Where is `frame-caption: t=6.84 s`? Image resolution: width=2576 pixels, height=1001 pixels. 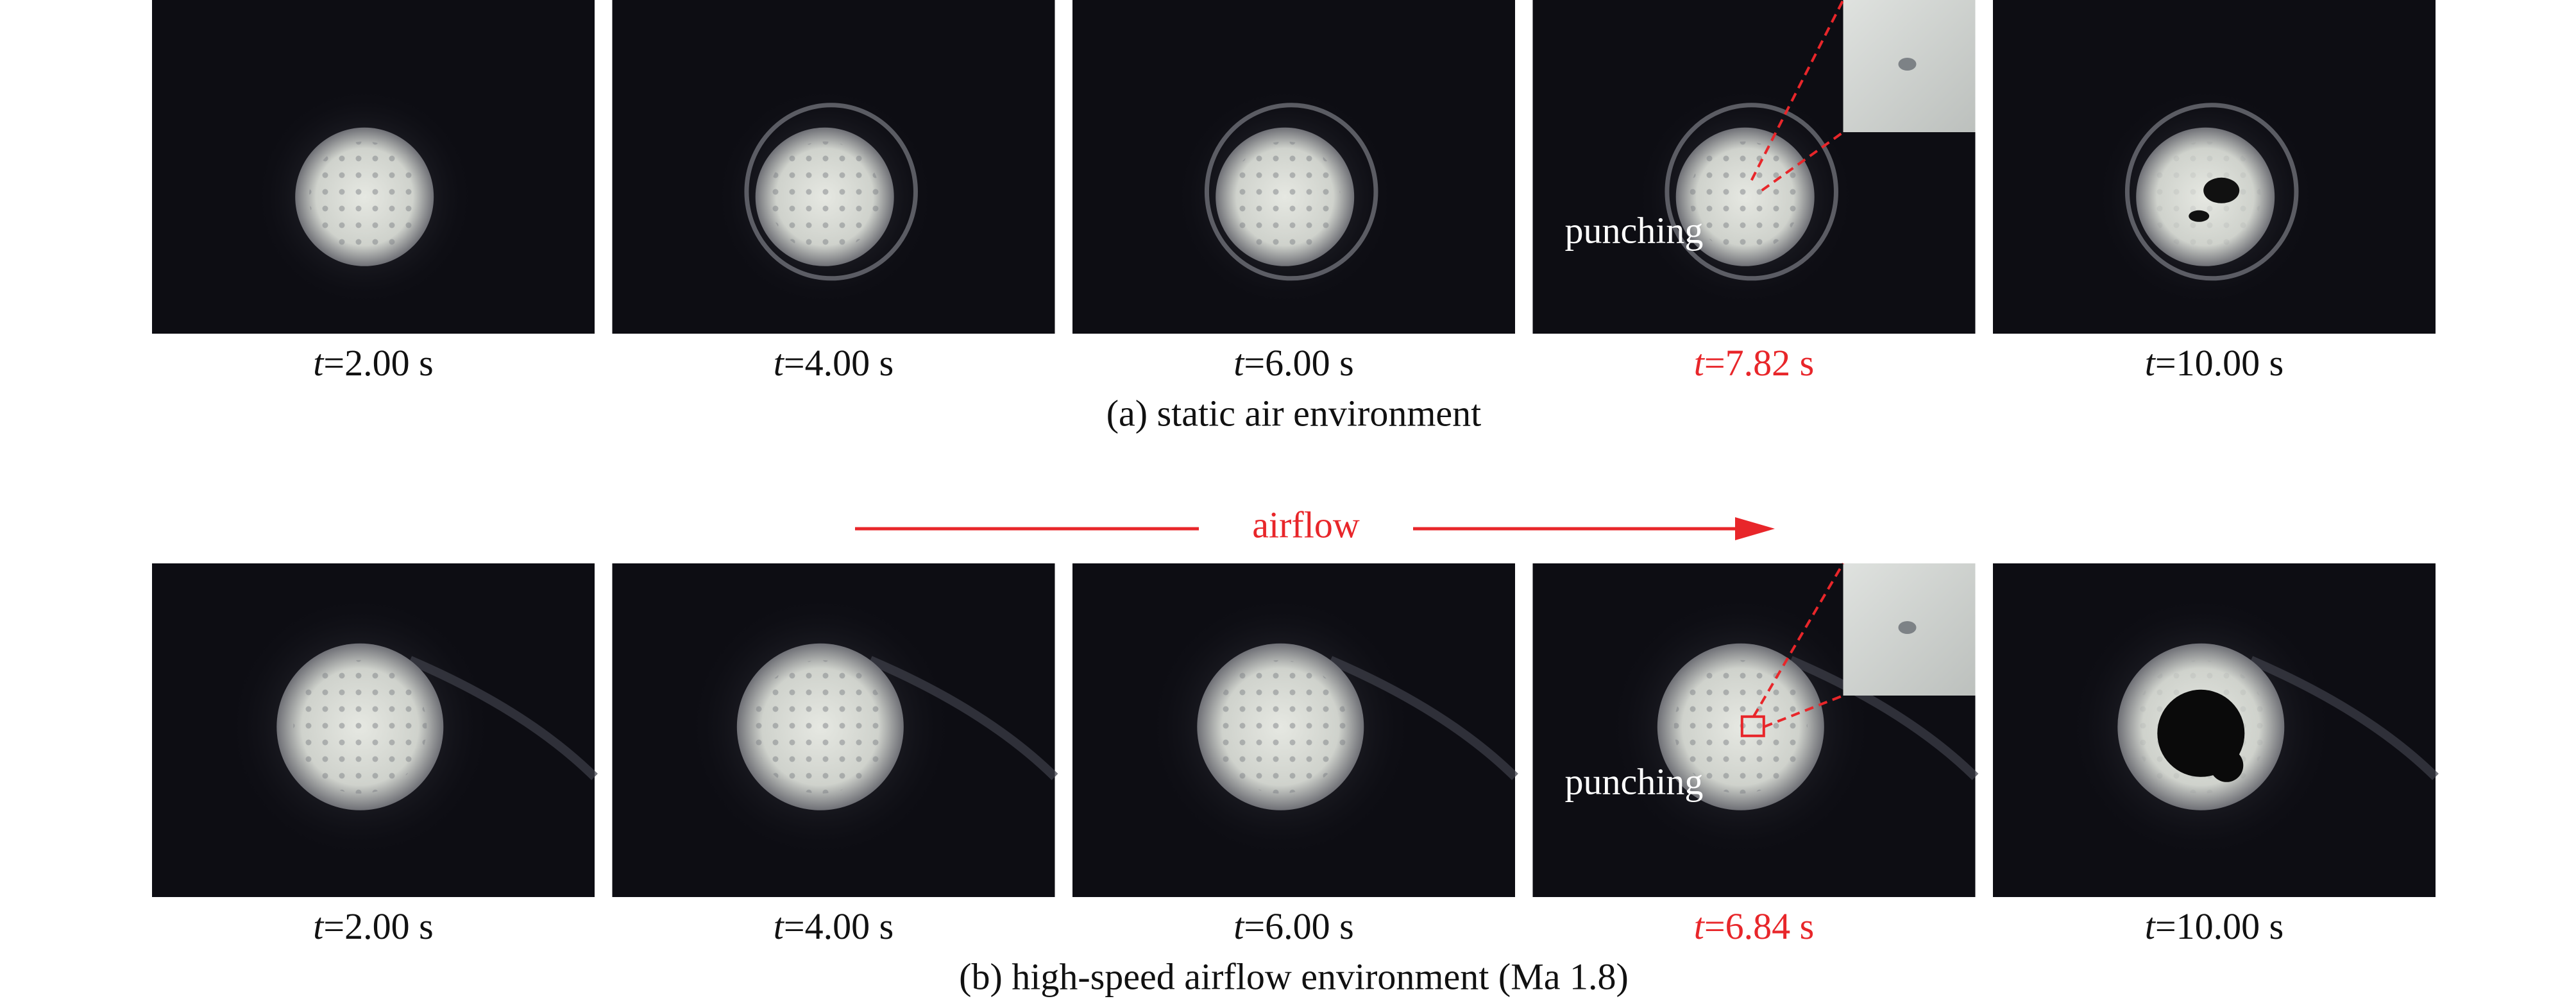 frame-caption: t=6.84 s is located at coordinates (1754, 926).